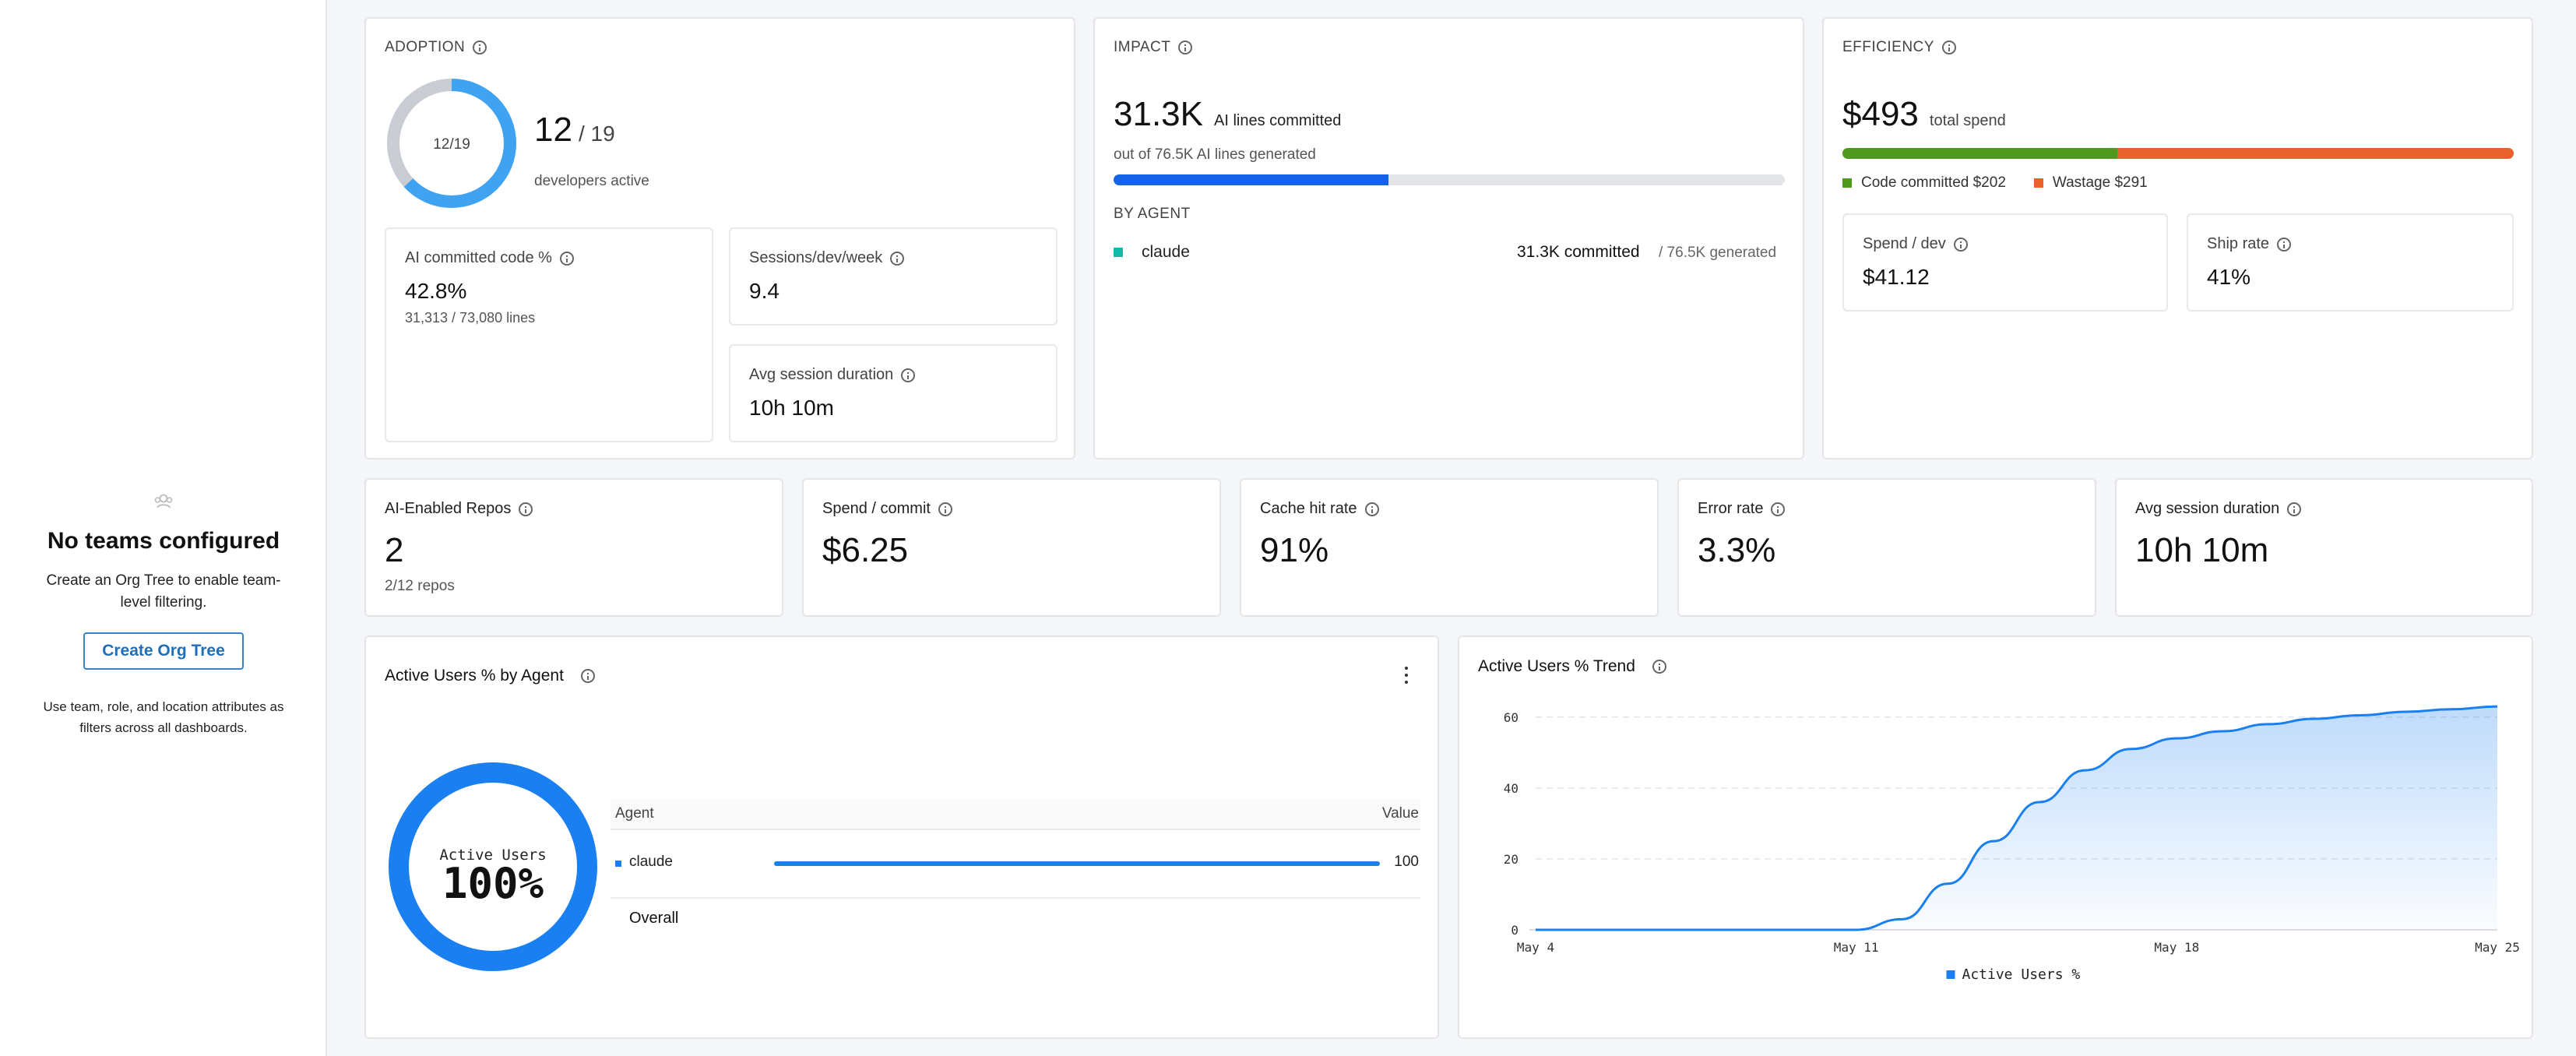 The width and height of the screenshot is (2576, 1056). I want to click on sessions-value: 9.4, so click(764, 291).